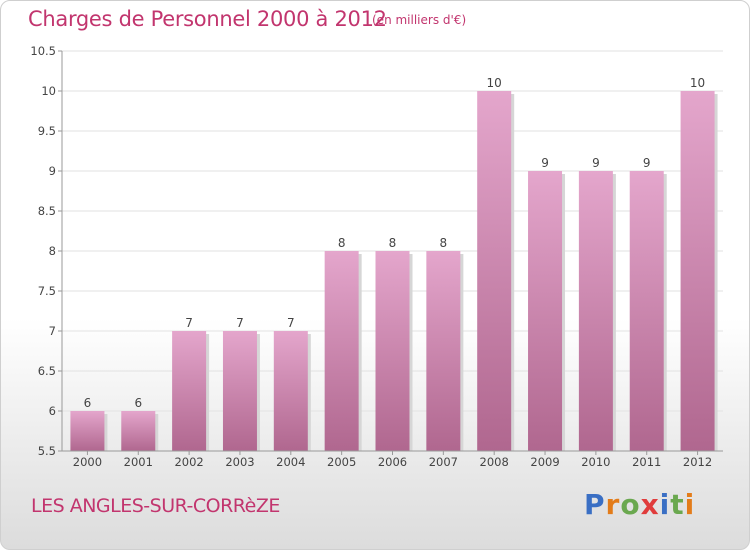 Image resolution: width=750 pixels, height=550 pixels. Describe the element at coordinates (52, 411) in the screenshot. I see `y-tick-label: 6` at that location.